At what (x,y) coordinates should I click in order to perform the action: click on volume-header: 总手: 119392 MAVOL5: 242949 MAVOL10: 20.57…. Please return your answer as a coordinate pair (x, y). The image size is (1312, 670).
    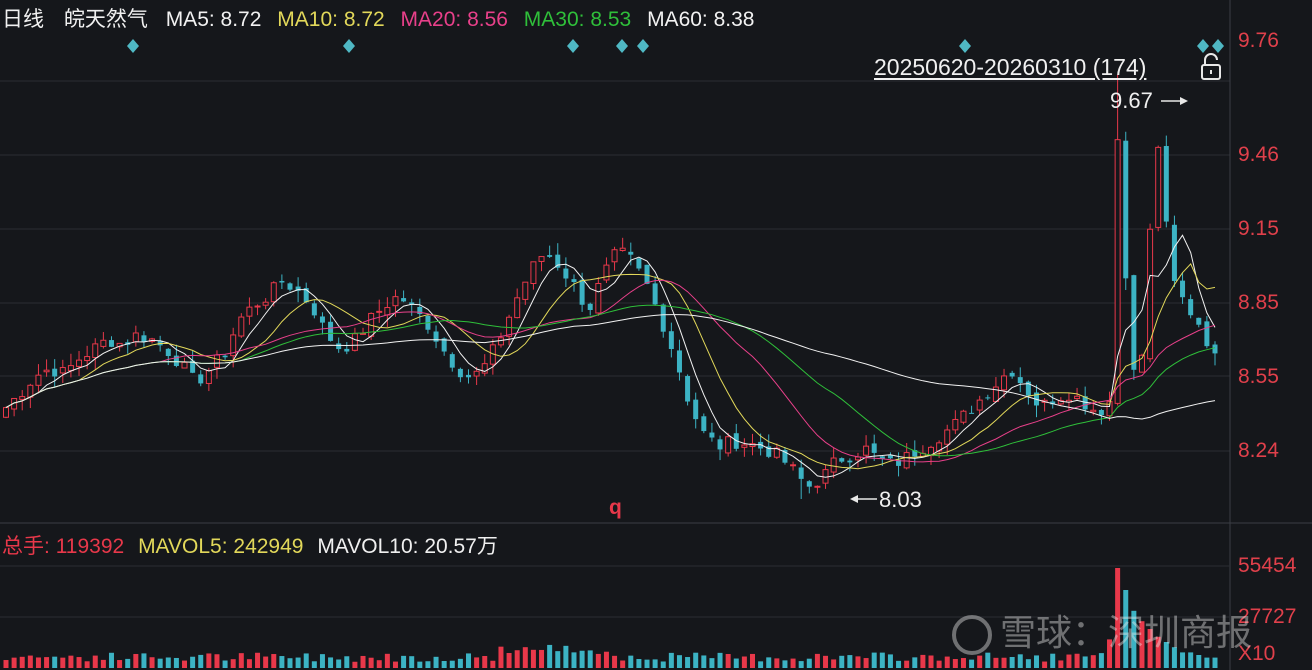
    Looking at the image, I should click on (250, 547).